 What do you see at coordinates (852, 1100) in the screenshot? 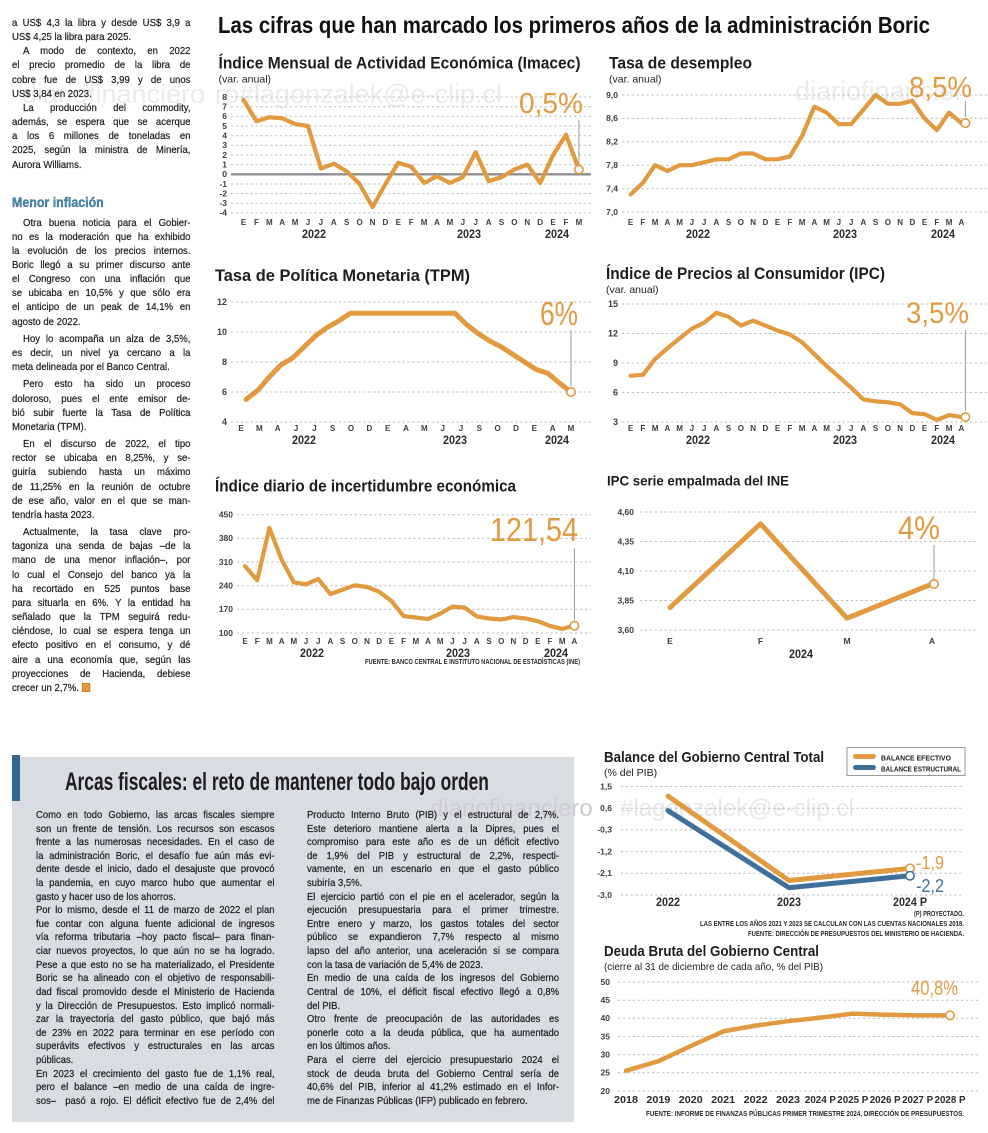
I see `svg-text: 2025 P` at bounding box center [852, 1100].